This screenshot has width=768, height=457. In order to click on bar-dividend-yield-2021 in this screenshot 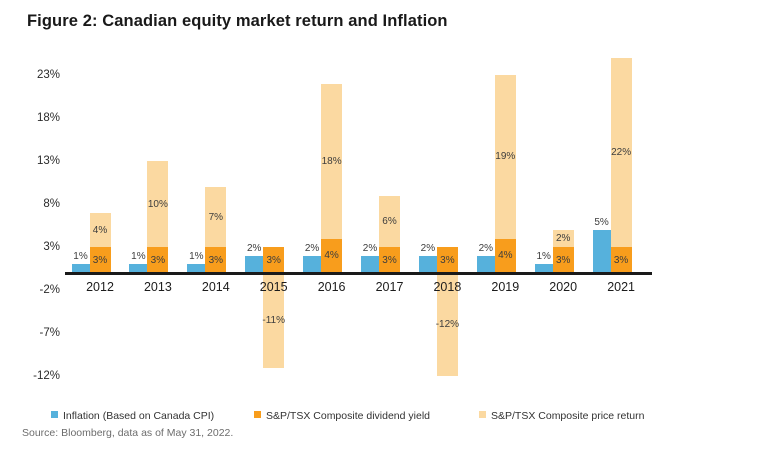, I will do `click(621, 260)`.